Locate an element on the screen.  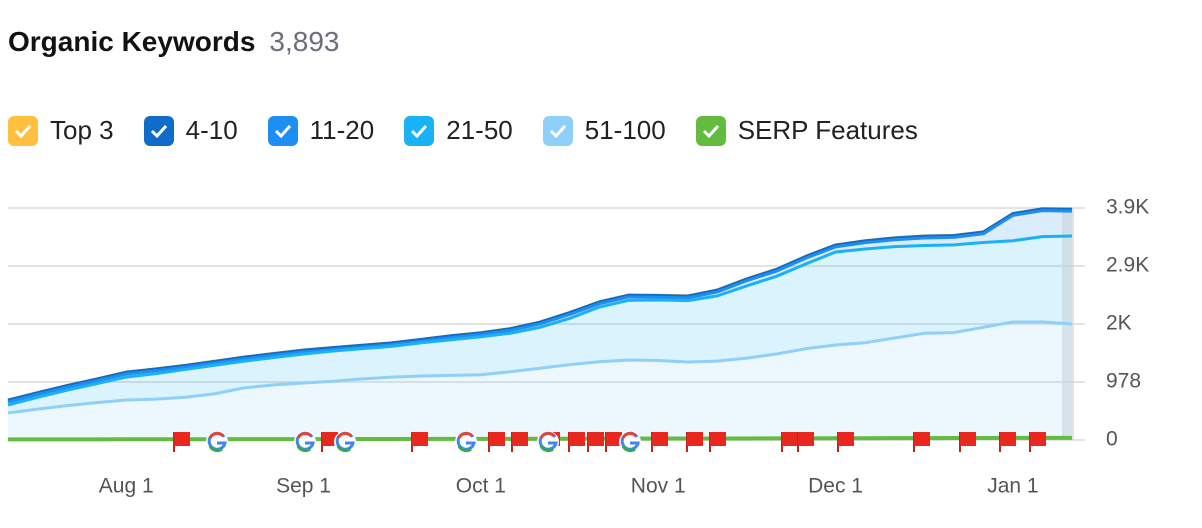
legend-label: 11-20 is located at coordinates (342, 130).